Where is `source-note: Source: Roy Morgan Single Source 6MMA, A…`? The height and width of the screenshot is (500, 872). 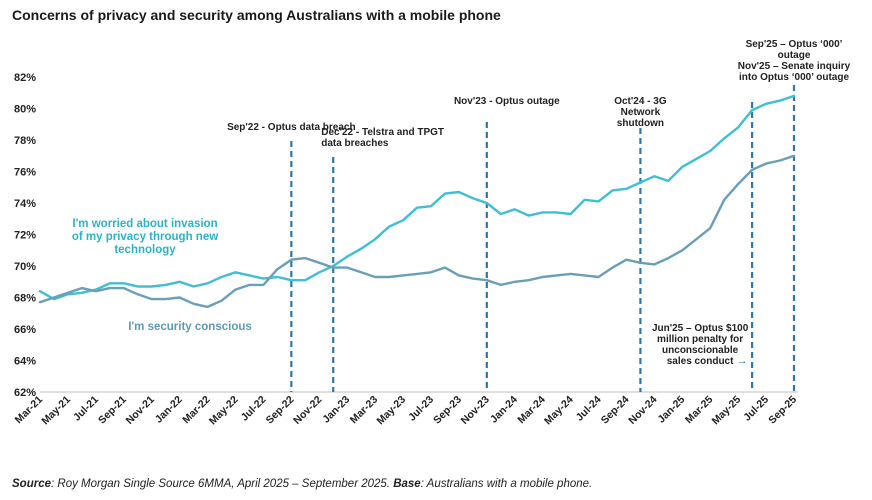 source-note: Source: Roy Morgan Single Source 6MMA, A… is located at coordinates (302, 484).